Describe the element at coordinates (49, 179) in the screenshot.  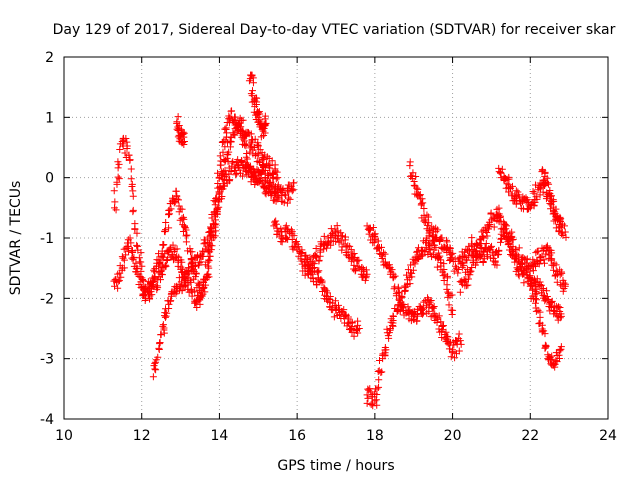
I see `y-tick-label: 0` at that location.